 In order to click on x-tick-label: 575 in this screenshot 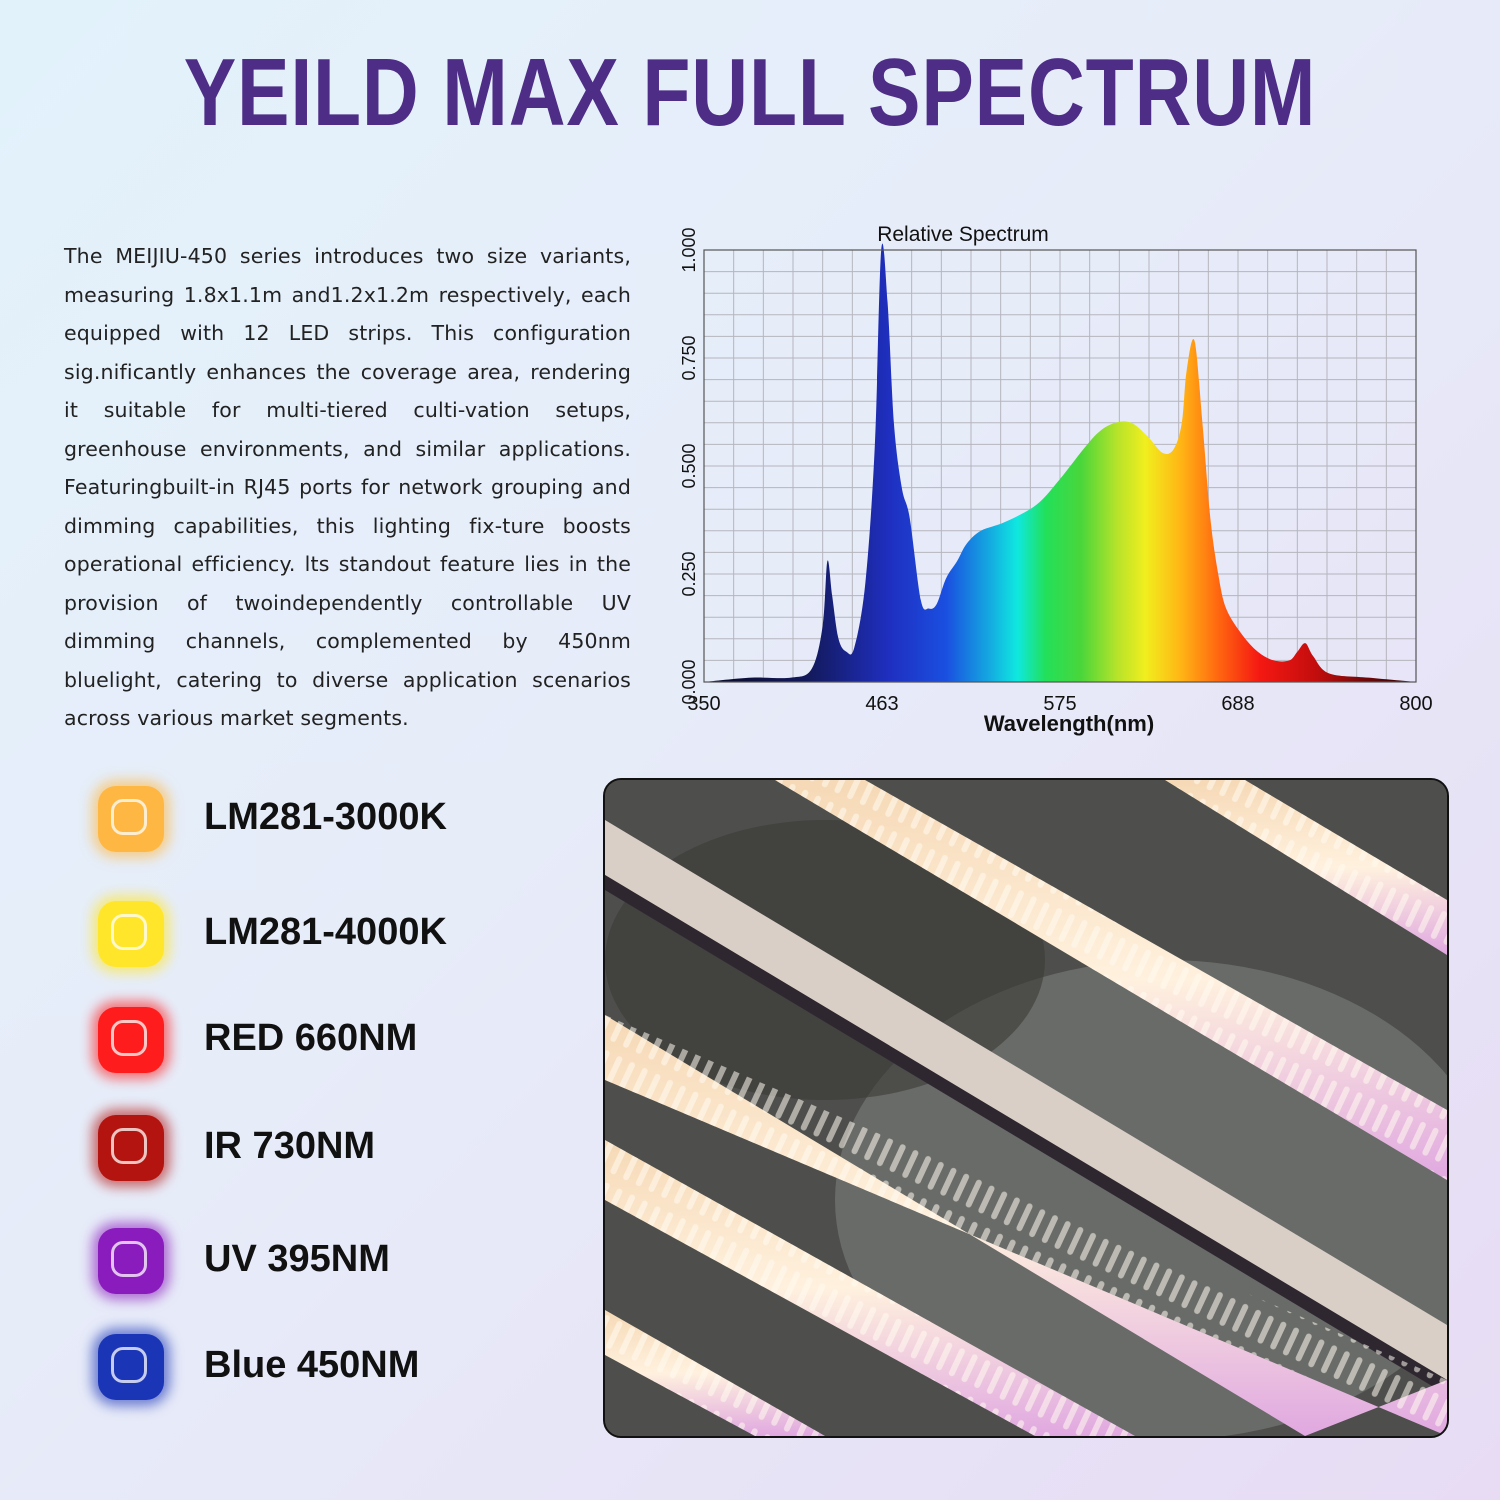, I will do `click(1059, 704)`.